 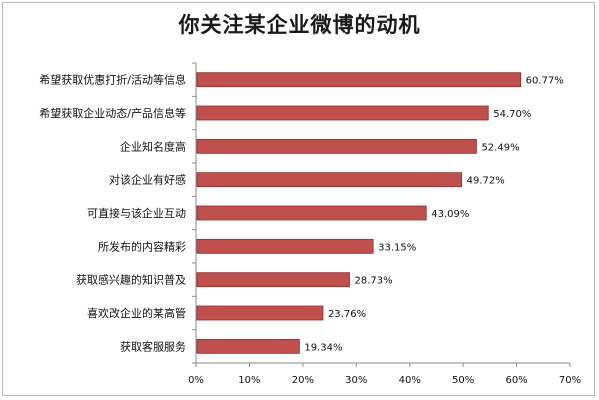 I want to click on category-label: 对该企业有好感, so click(x=147, y=180).